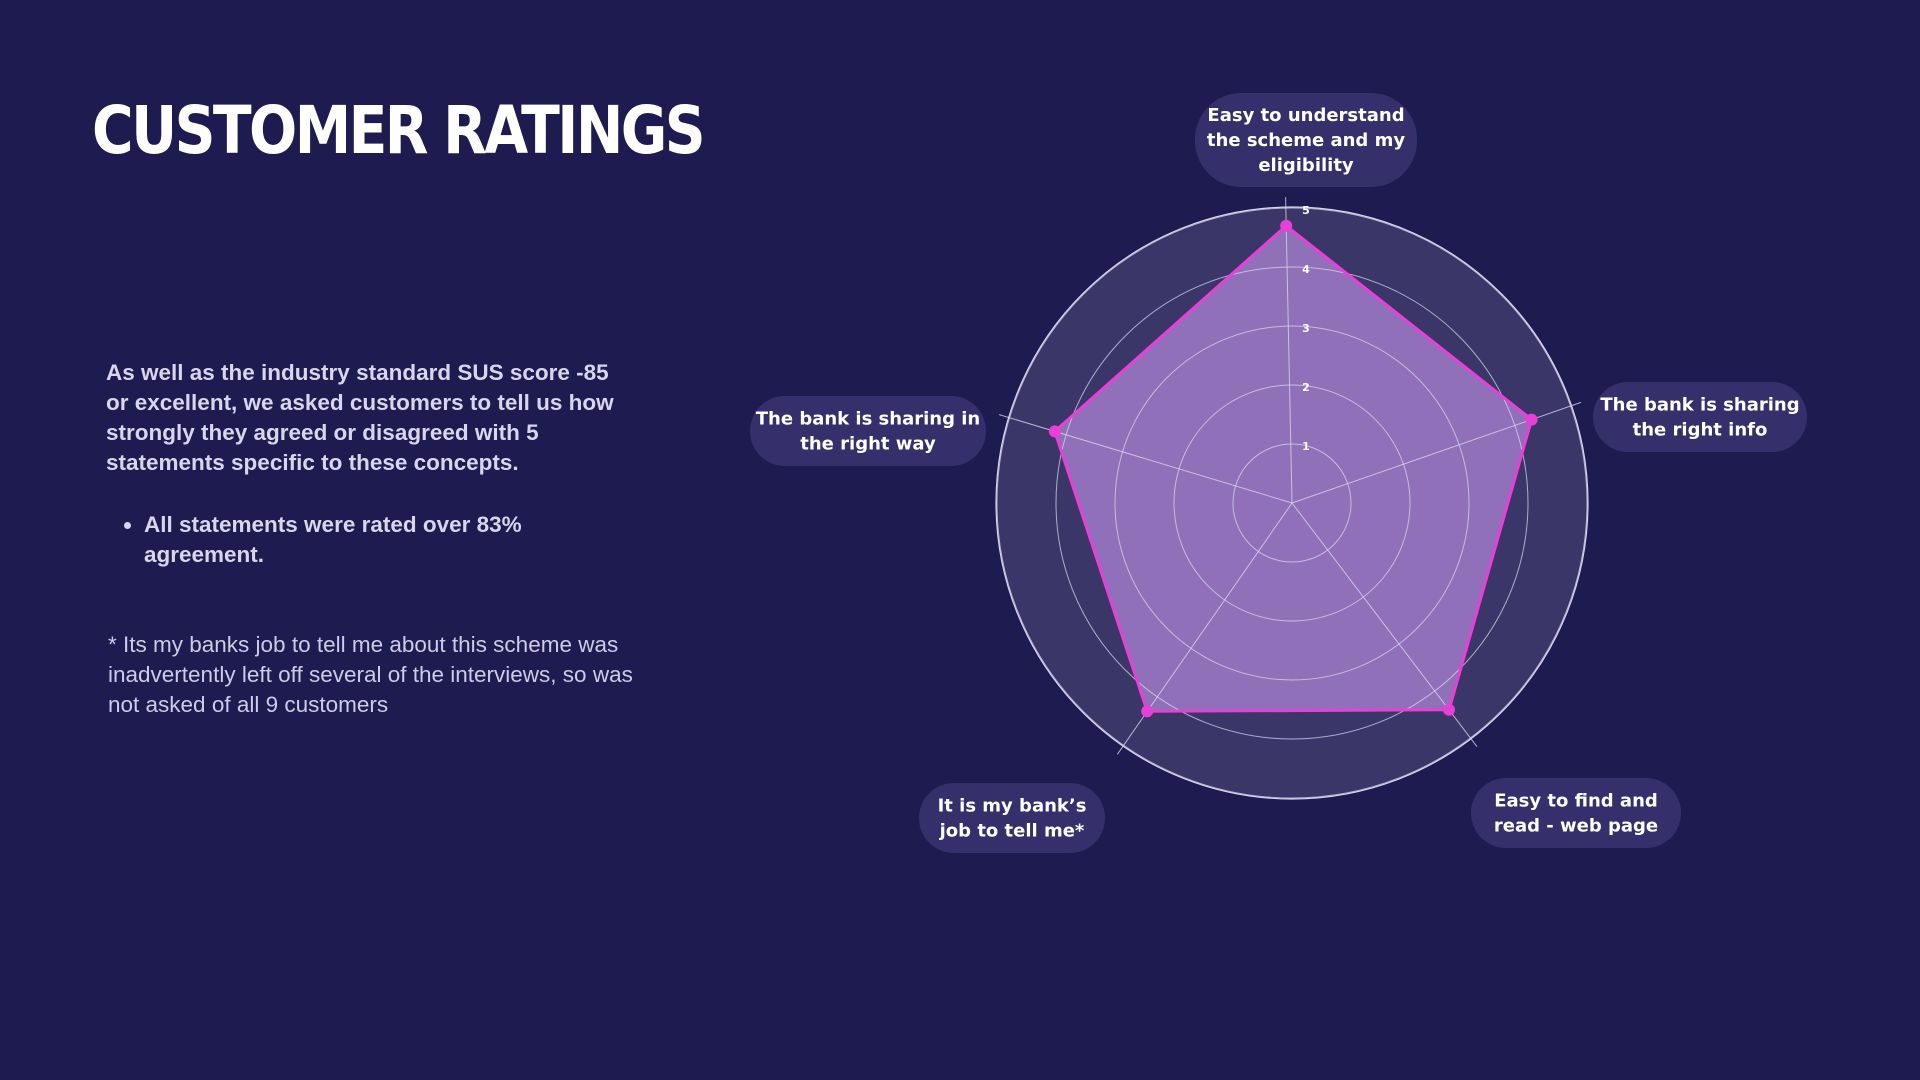  What do you see at coordinates (1576, 826) in the screenshot?
I see `category-label-line: read - web page` at bounding box center [1576, 826].